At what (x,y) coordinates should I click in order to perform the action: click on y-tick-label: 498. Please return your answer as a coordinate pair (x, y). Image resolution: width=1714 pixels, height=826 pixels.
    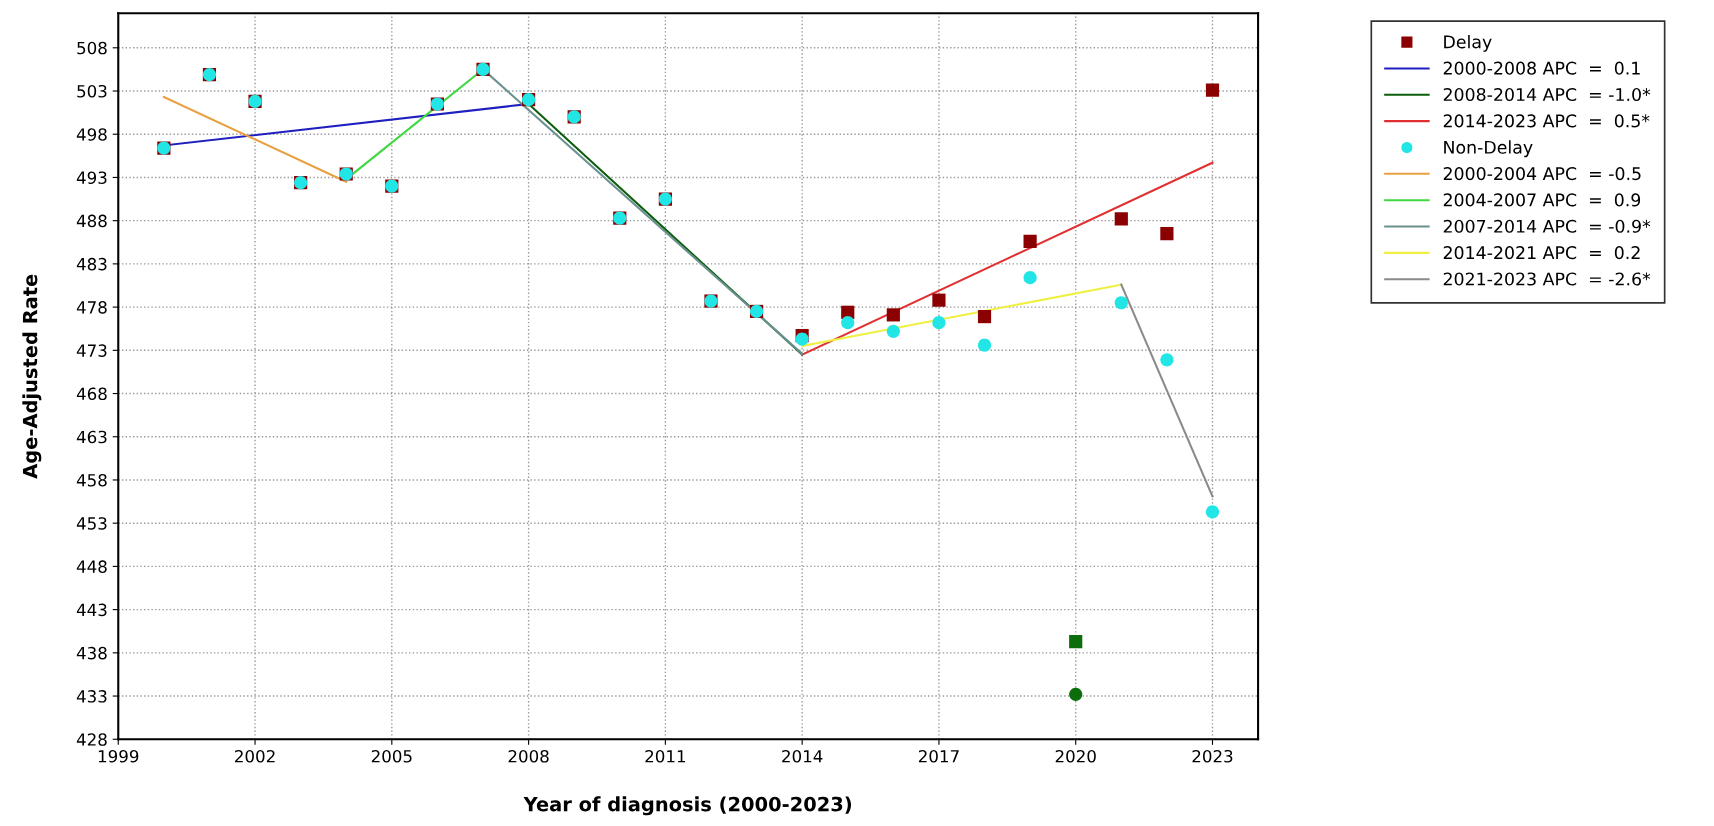
    Looking at the image, I should click on (91, 134).